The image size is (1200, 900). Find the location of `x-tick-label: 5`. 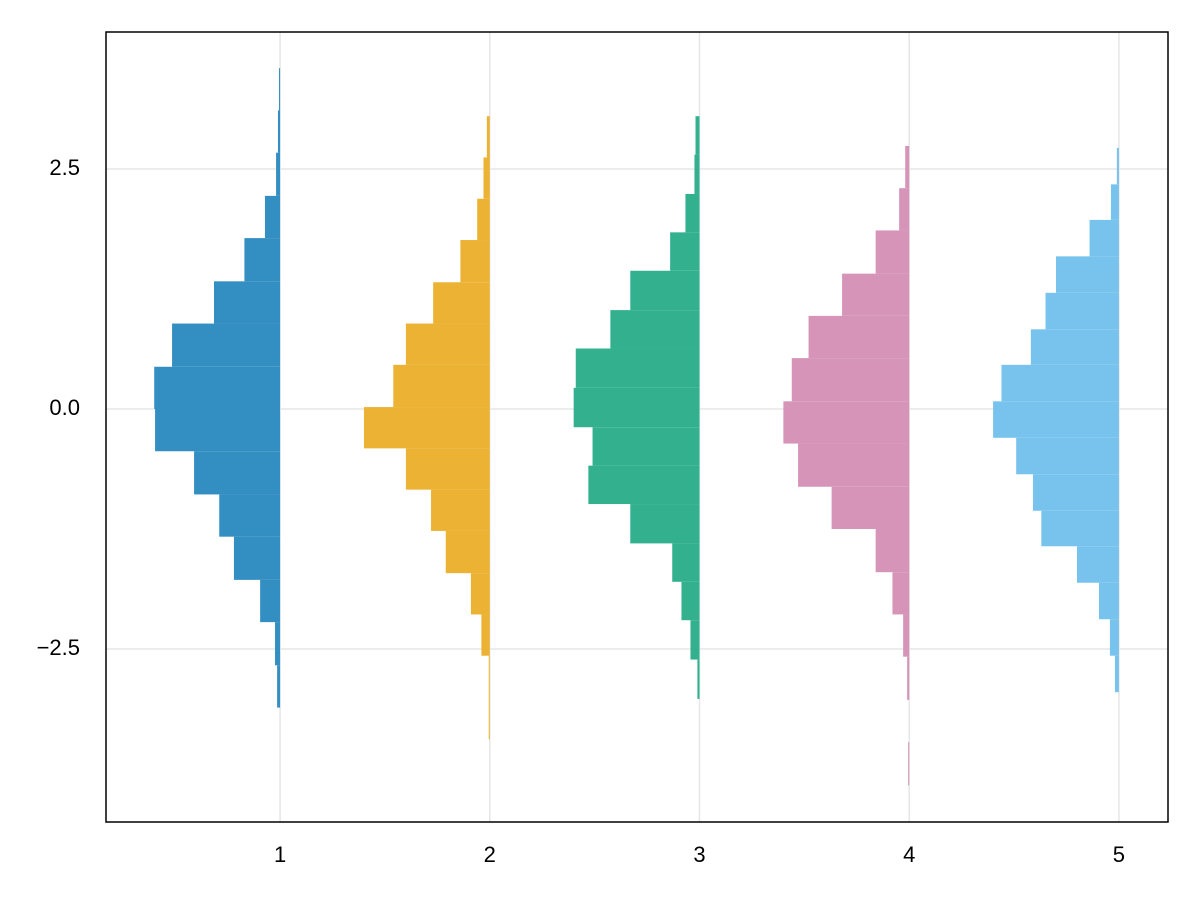

x-tick-label: 5 is located at coordinates (1119, 854).